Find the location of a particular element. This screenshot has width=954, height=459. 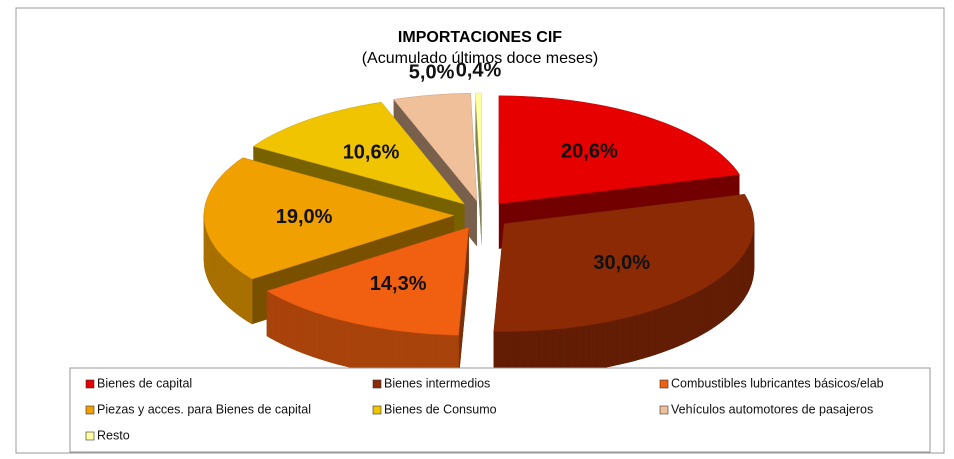

data-label: 10,6% is located at coordinates (371, 153).